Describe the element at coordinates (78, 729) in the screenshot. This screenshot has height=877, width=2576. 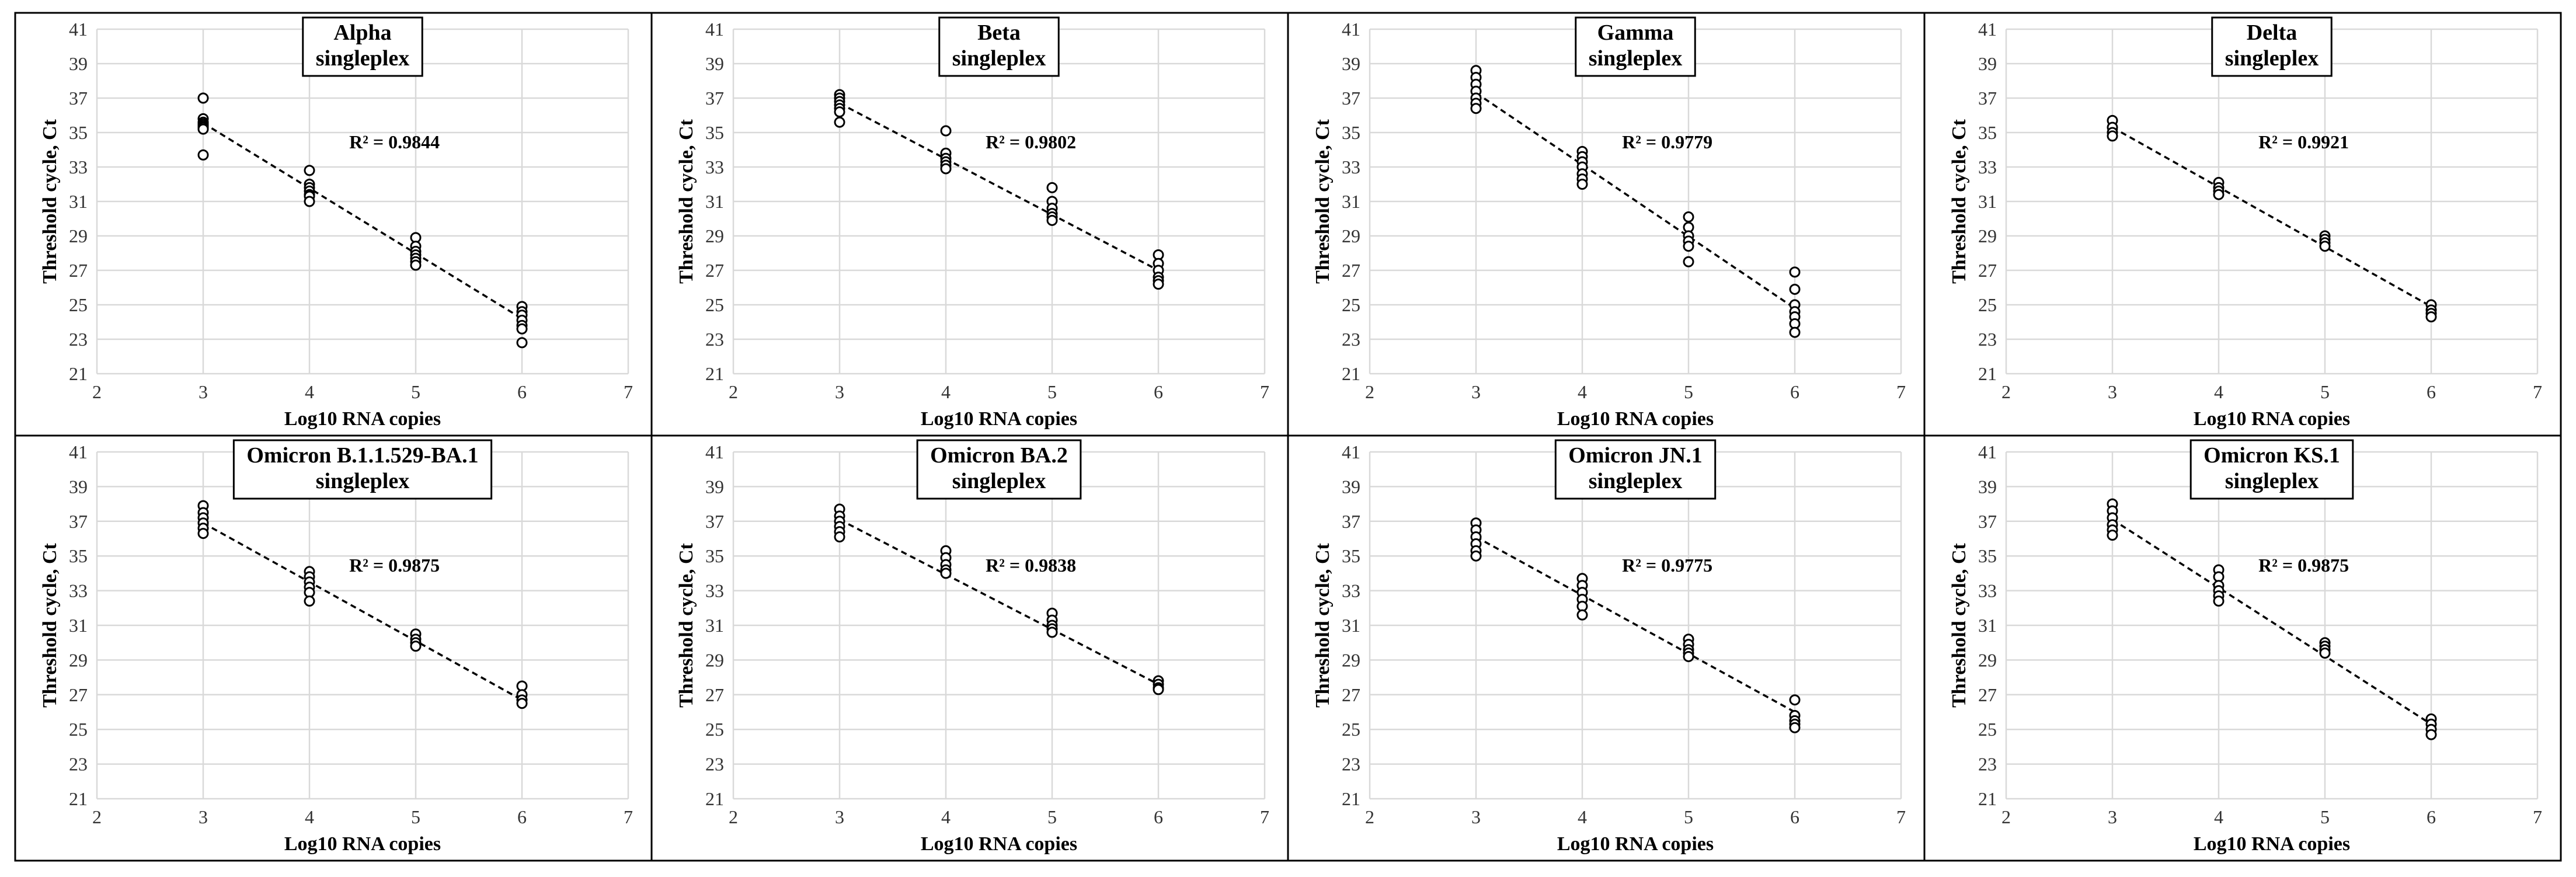
I see `y-tick-label: 25` at that location.